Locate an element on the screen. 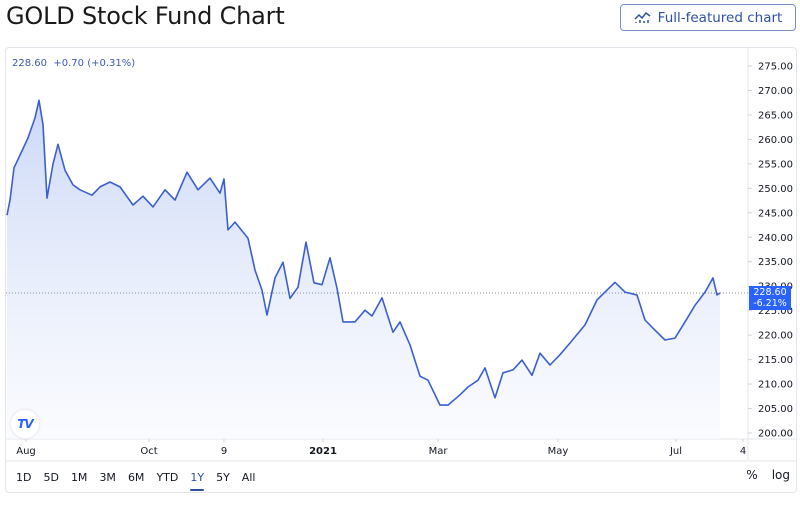 The width and height of the screenshot is (800, 520). time-tick-label: 9 is located at coordinates (224, 451).